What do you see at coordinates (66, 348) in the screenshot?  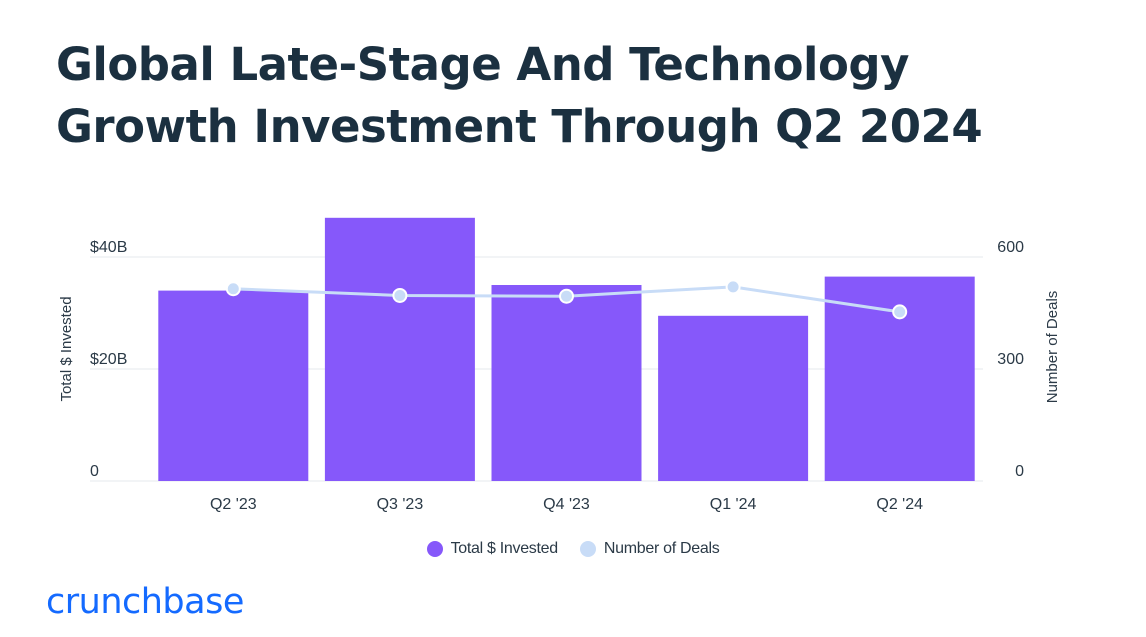 I see `left-axis-title: Total $ Invested` at bounding box center [66, 348].